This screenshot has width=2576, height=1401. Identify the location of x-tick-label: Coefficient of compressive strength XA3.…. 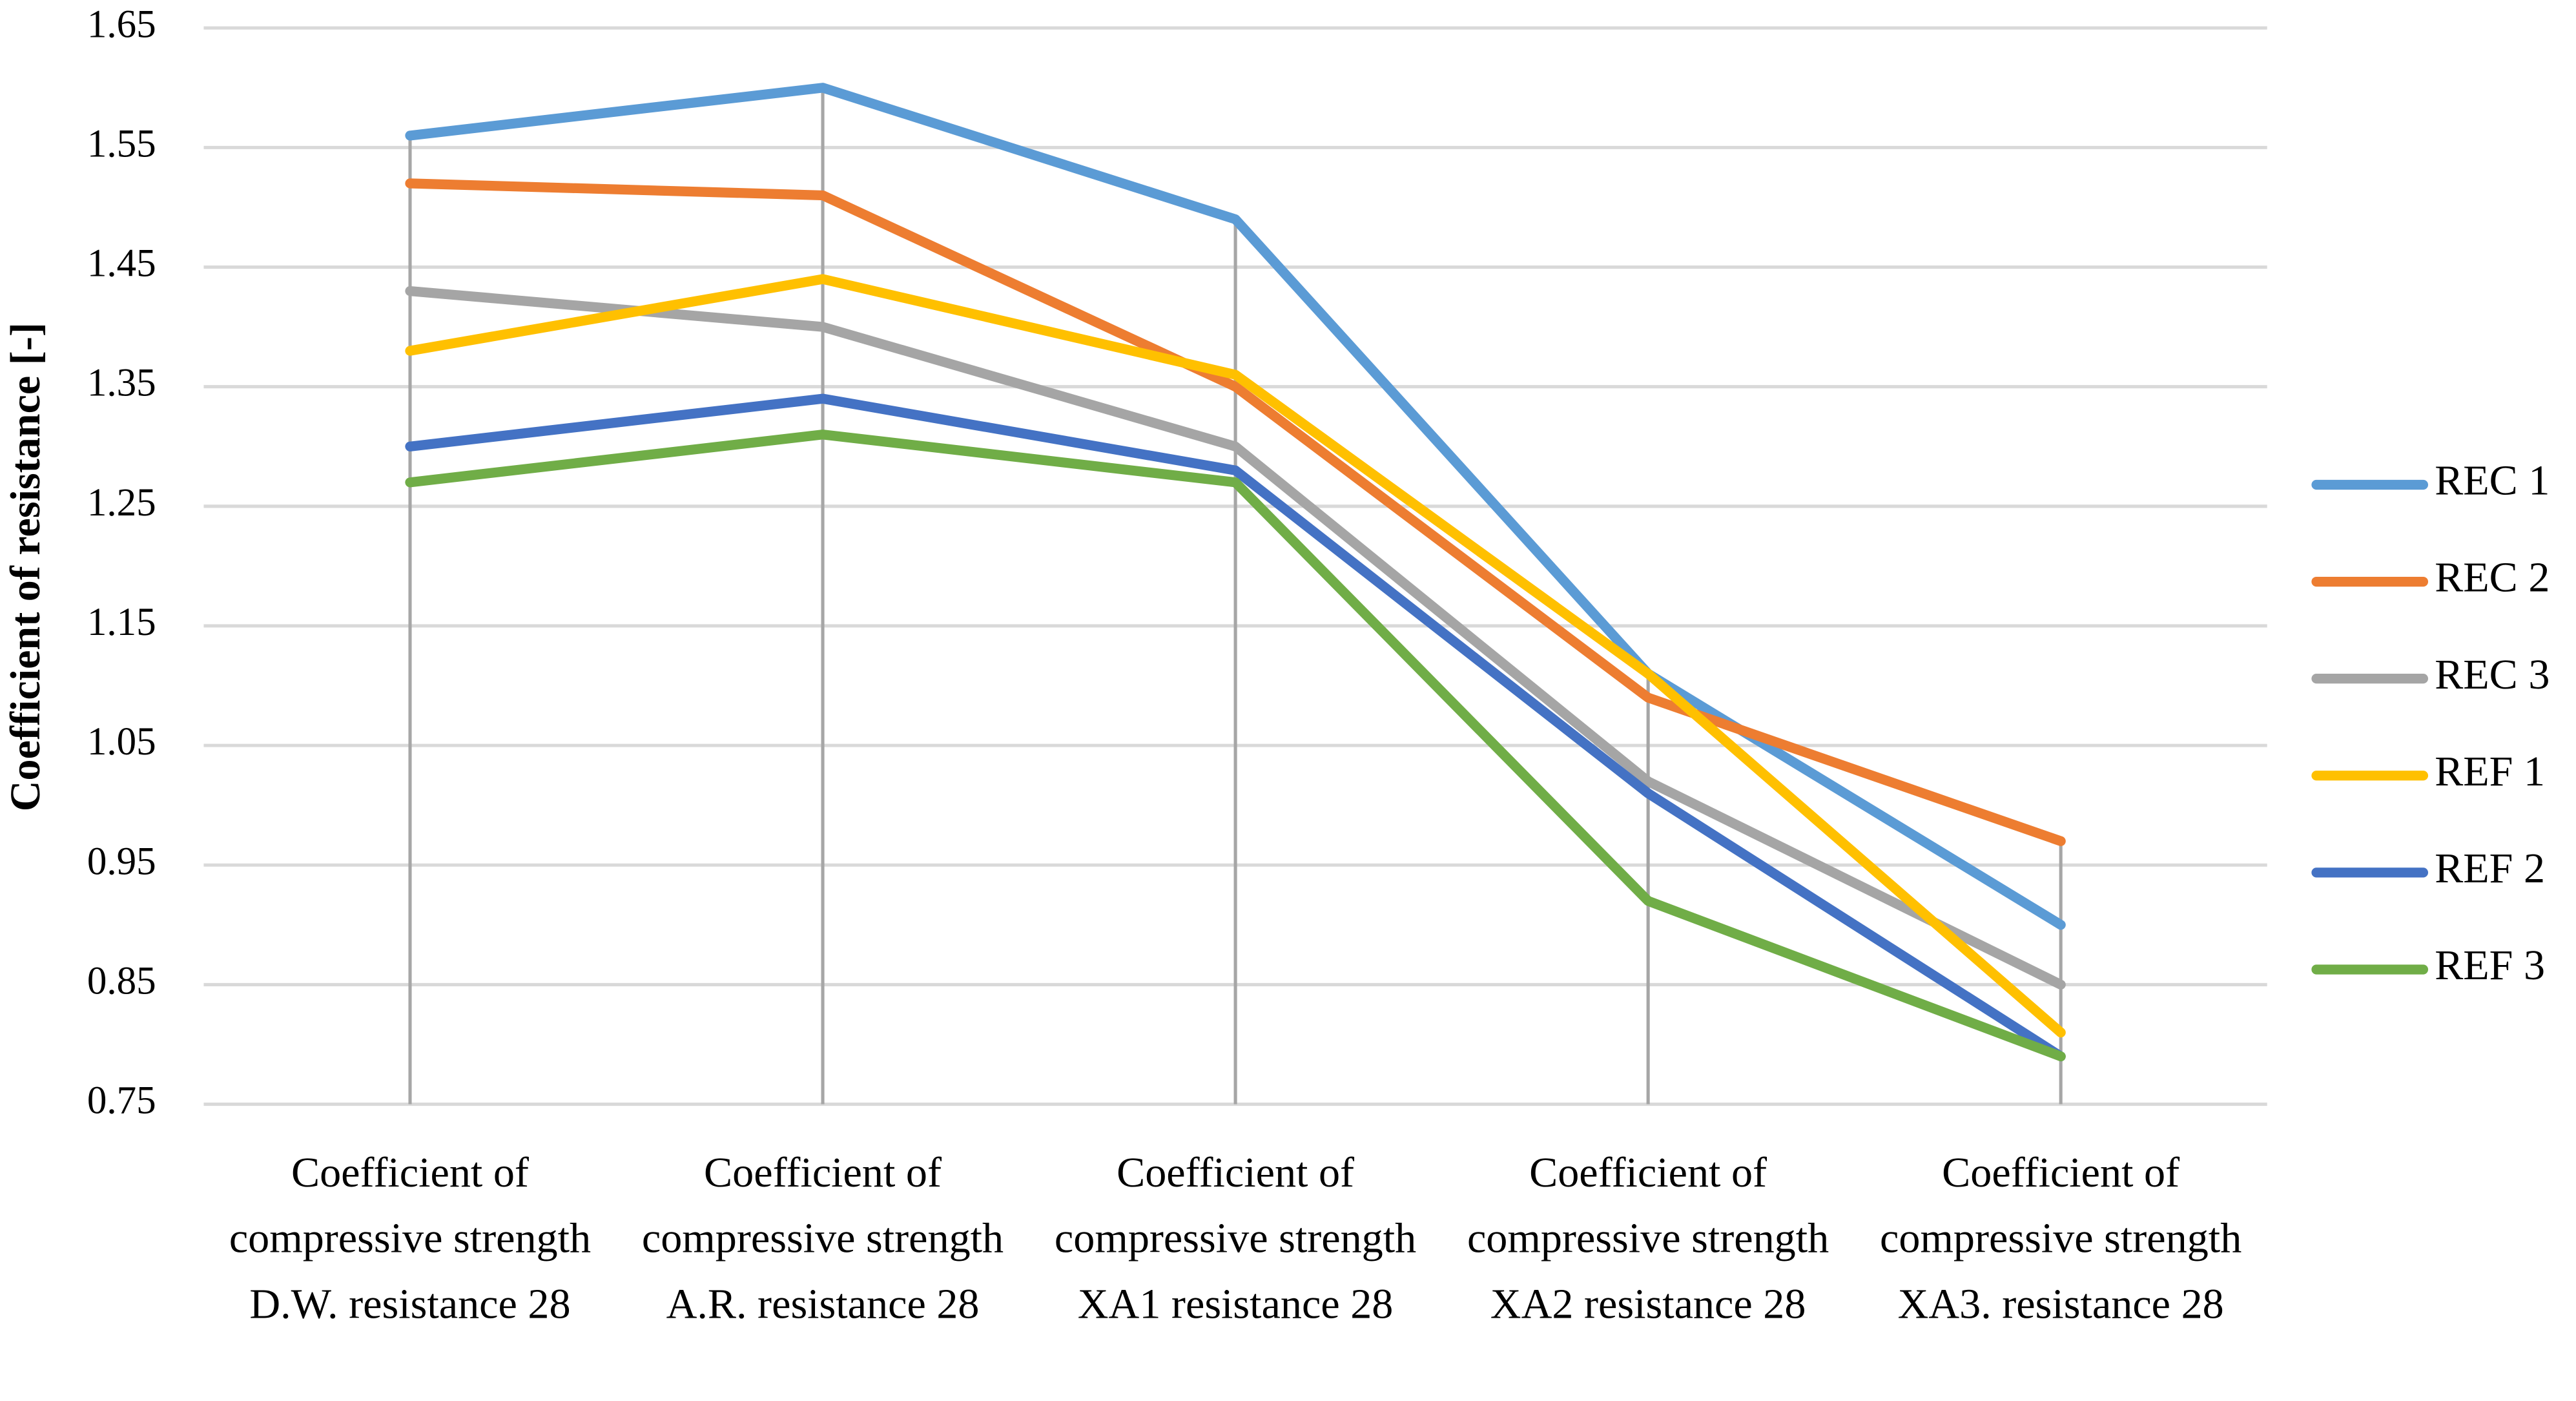
(2061, 1238).